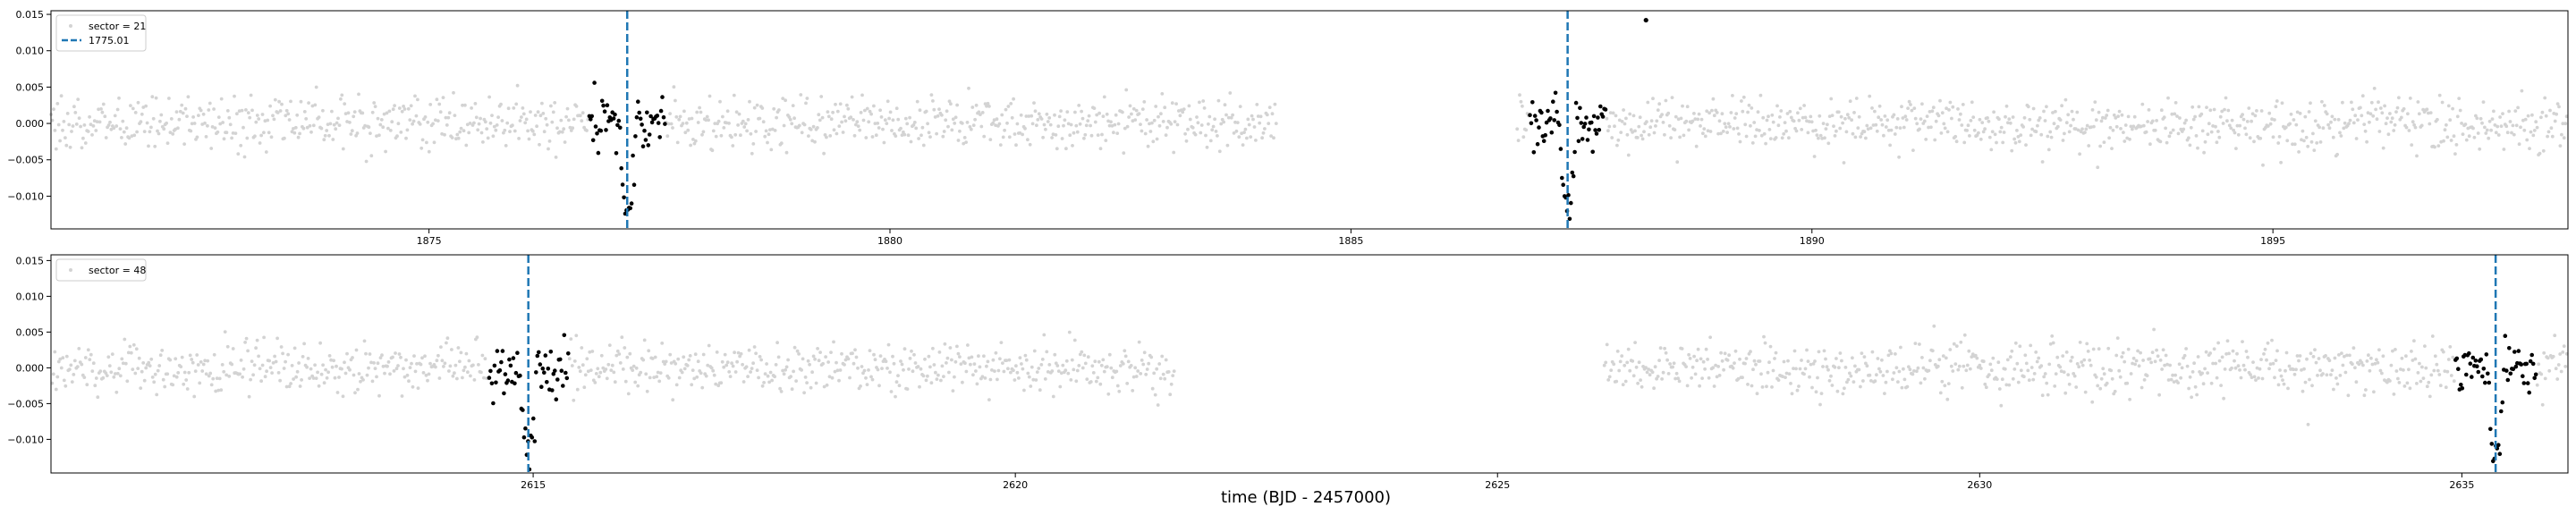  Describe the element at coordinates (30, 87) in the screenshot. I see `y-tick-label: 0.005` at that location.